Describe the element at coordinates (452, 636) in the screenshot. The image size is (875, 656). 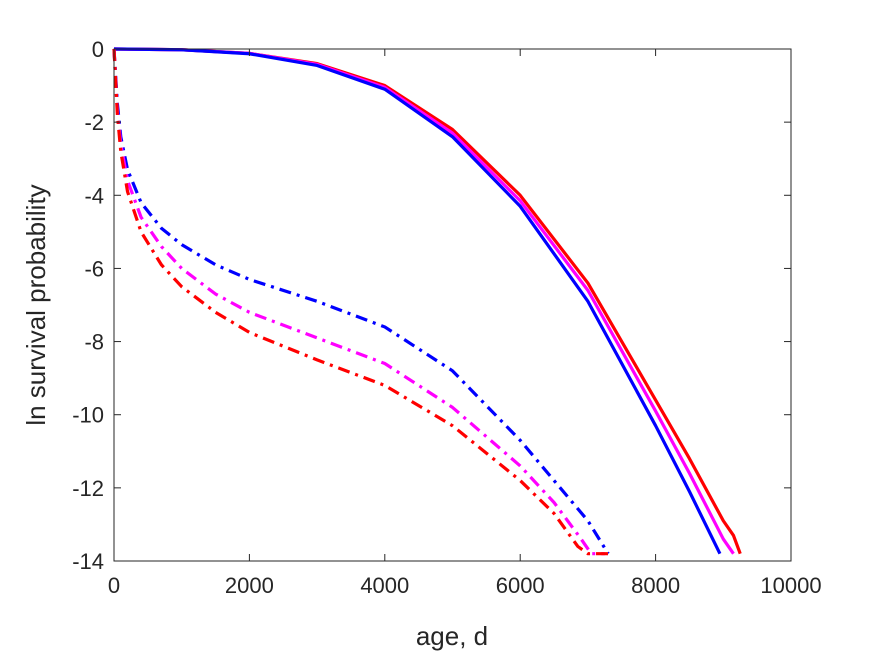
I see `x-axis-title: age, d` at that location.